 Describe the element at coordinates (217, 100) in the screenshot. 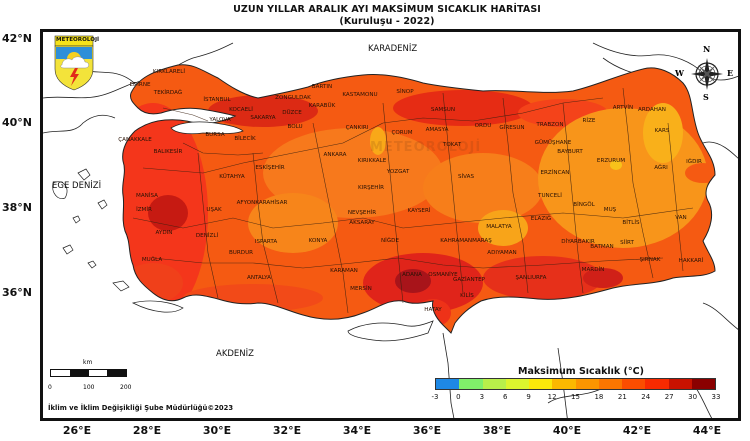

I see `province-label: İSTANBUL` at that location.